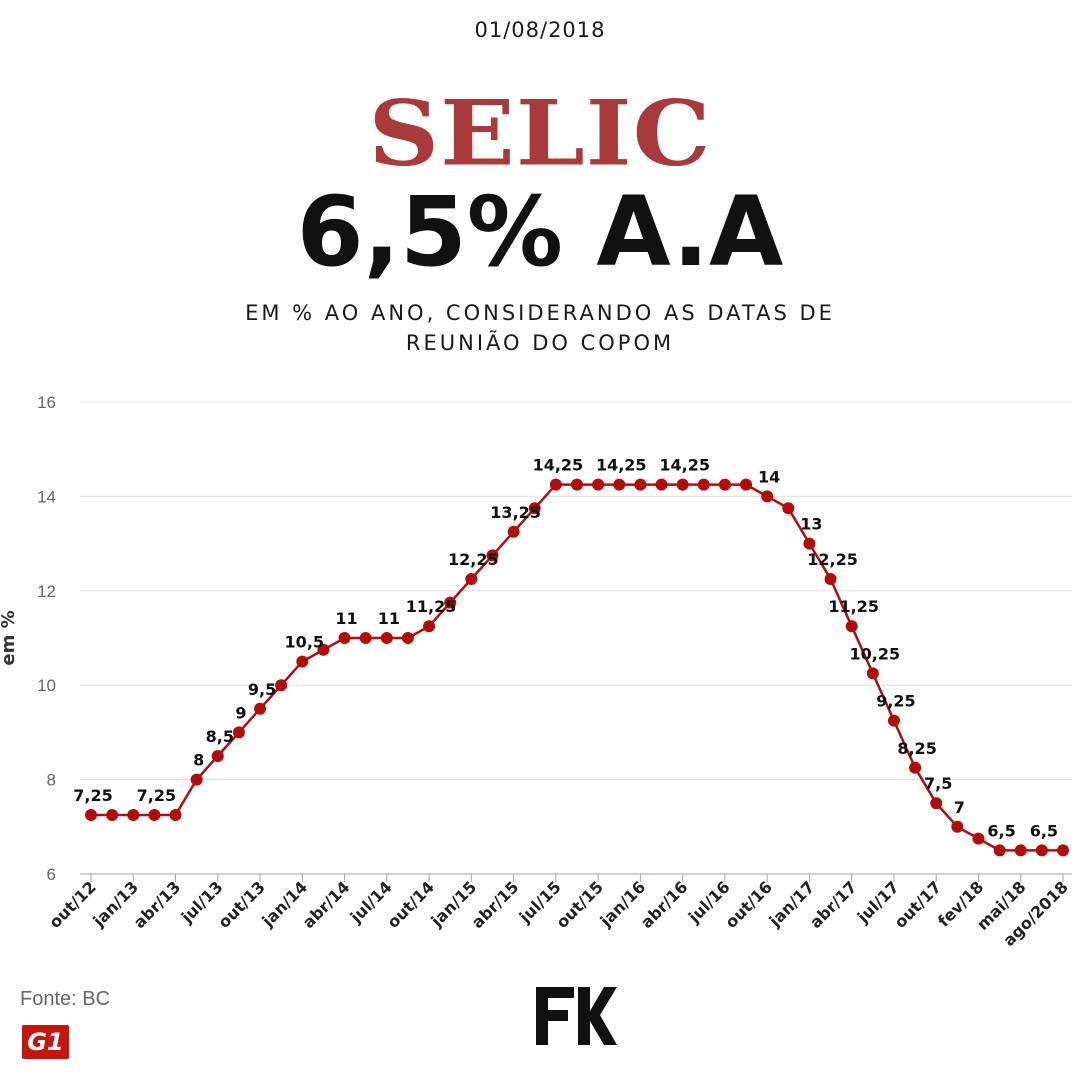 This screenshot has height=1080, width=1080. Describe the element at coordinates (748, 904) in the screenshot. I see `x-tick-label: out/16` at that location.